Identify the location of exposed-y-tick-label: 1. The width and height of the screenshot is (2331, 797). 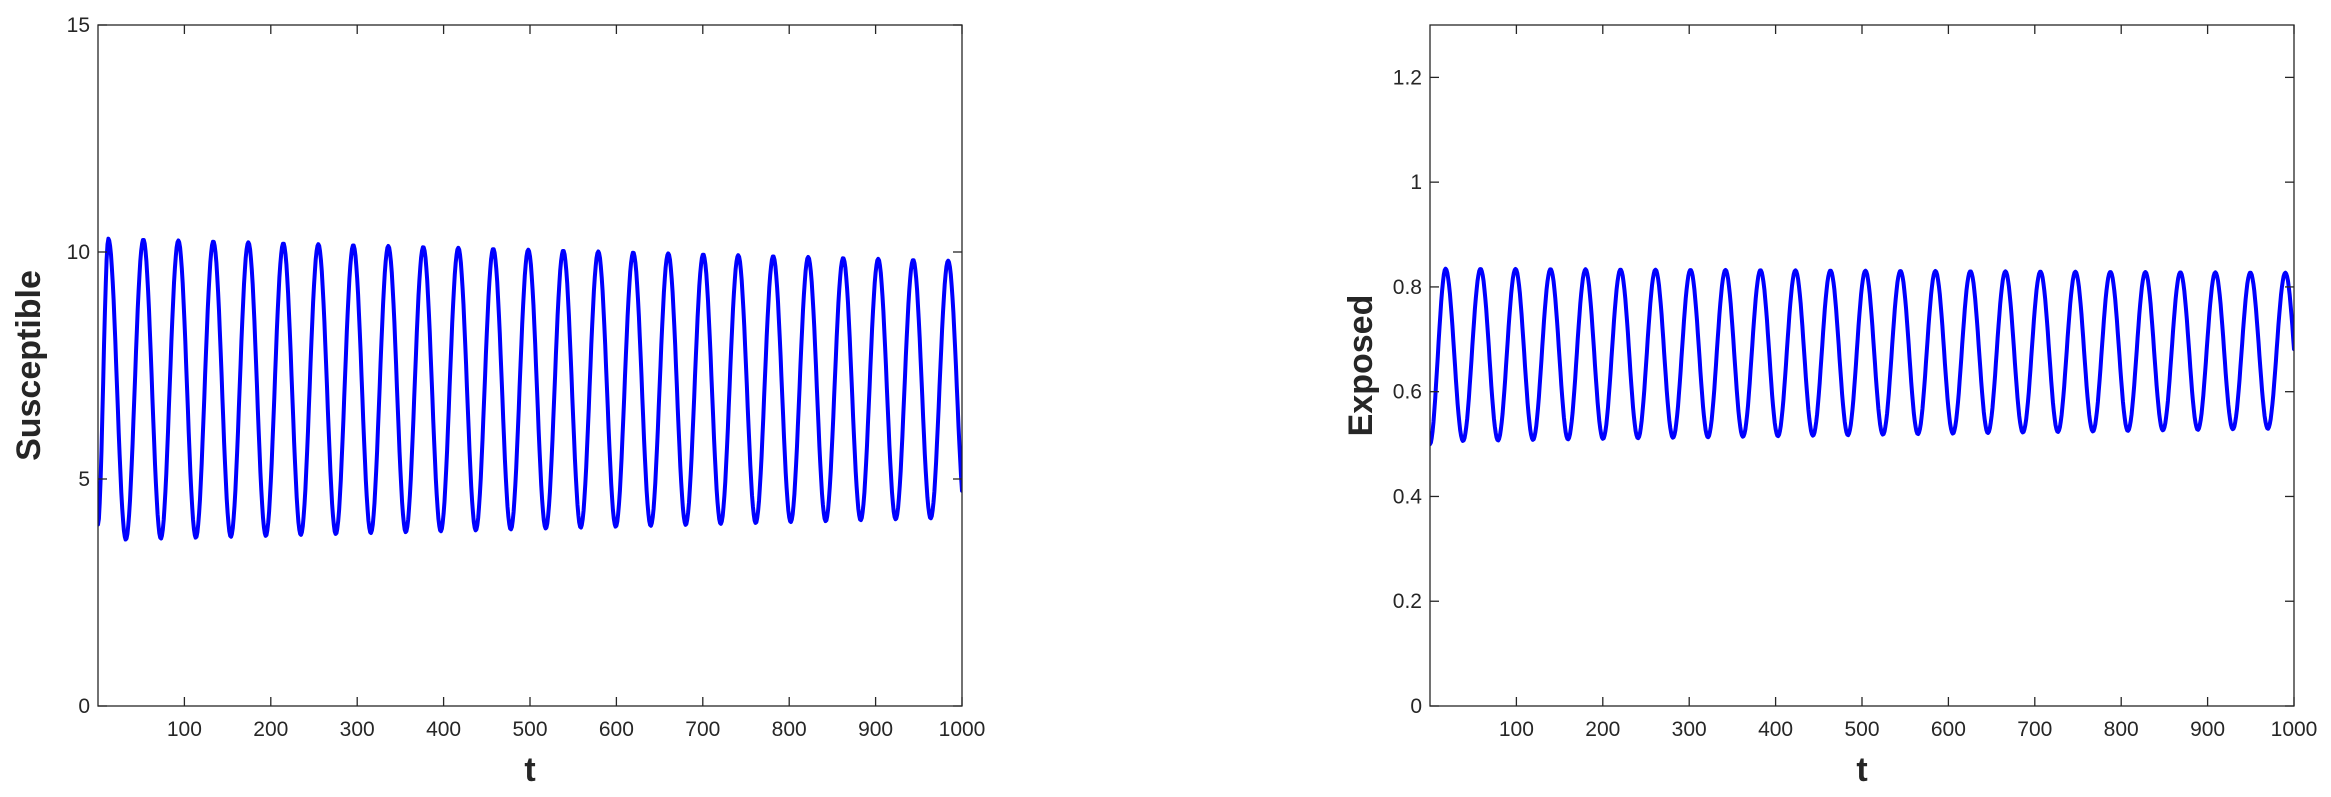
(1416, 182).